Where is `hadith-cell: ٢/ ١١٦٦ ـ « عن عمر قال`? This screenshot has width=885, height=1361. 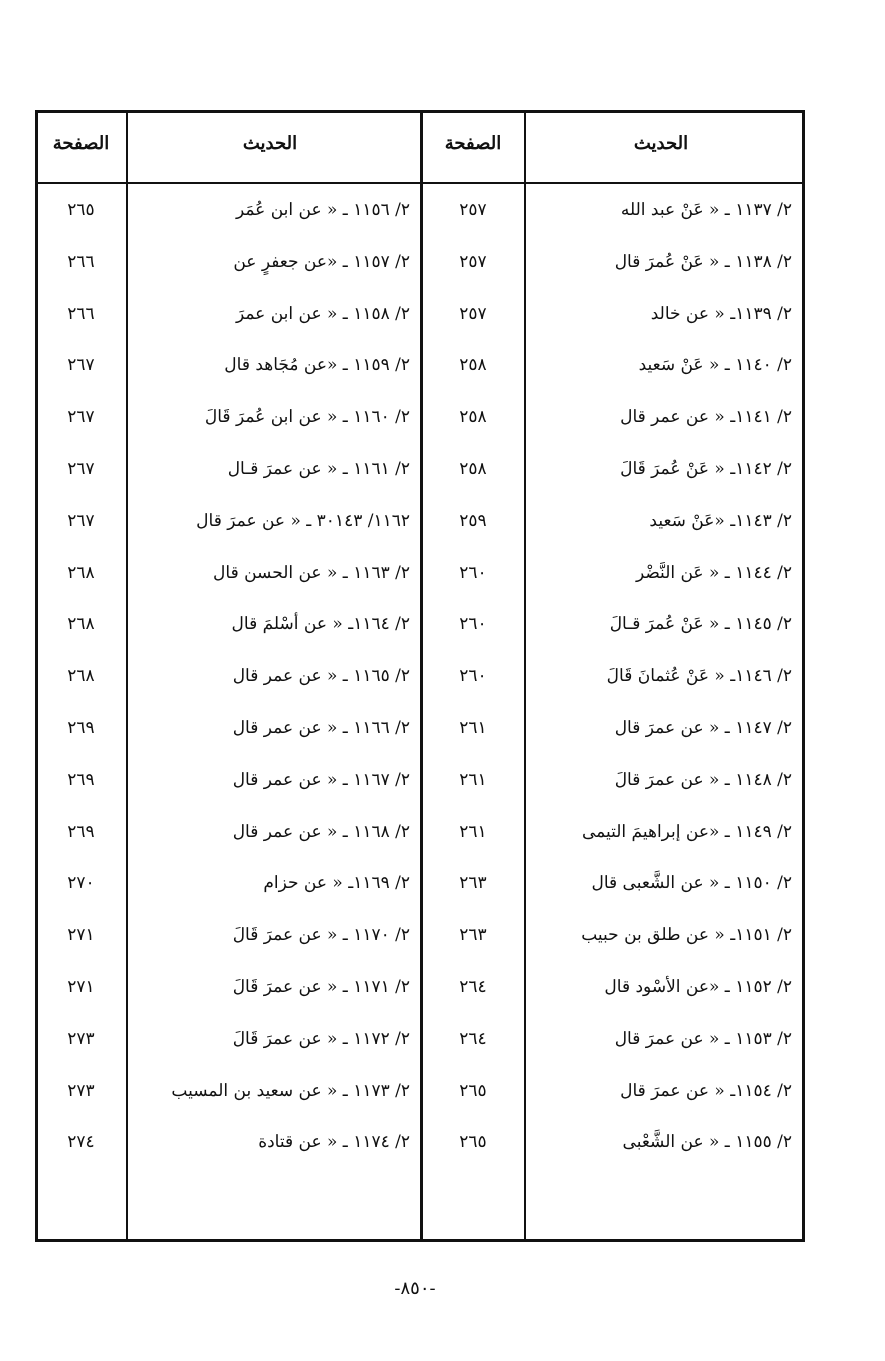
hadith-cell: ٢/ ١١٦٦ ـ « عن عمر قال is located at coordinates (321, 728).